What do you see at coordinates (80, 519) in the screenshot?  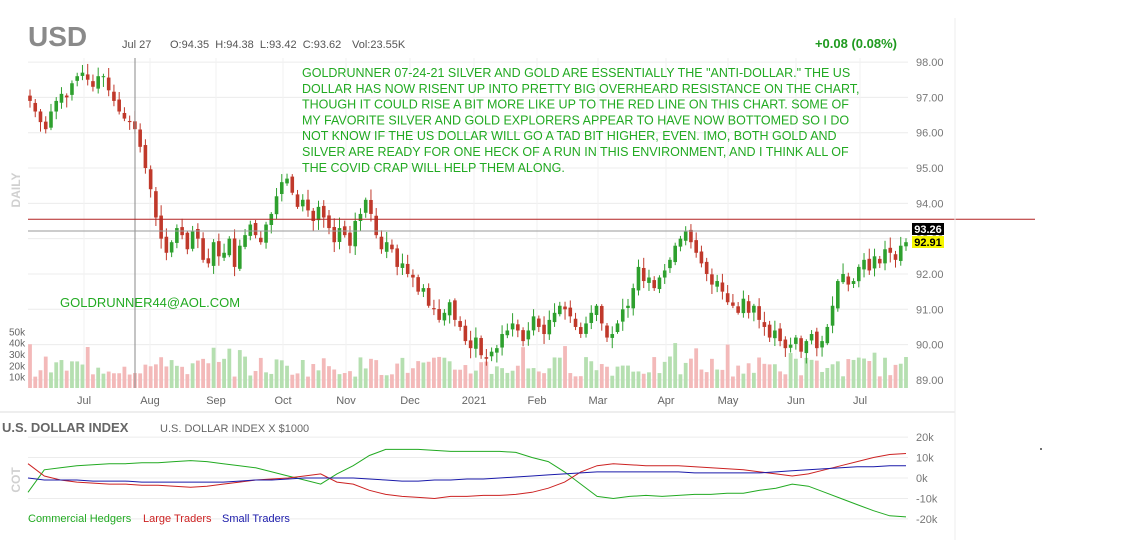 I see `legend-commercial-hedgers: Commercial Hedgers` at bounding box center [80, 519].